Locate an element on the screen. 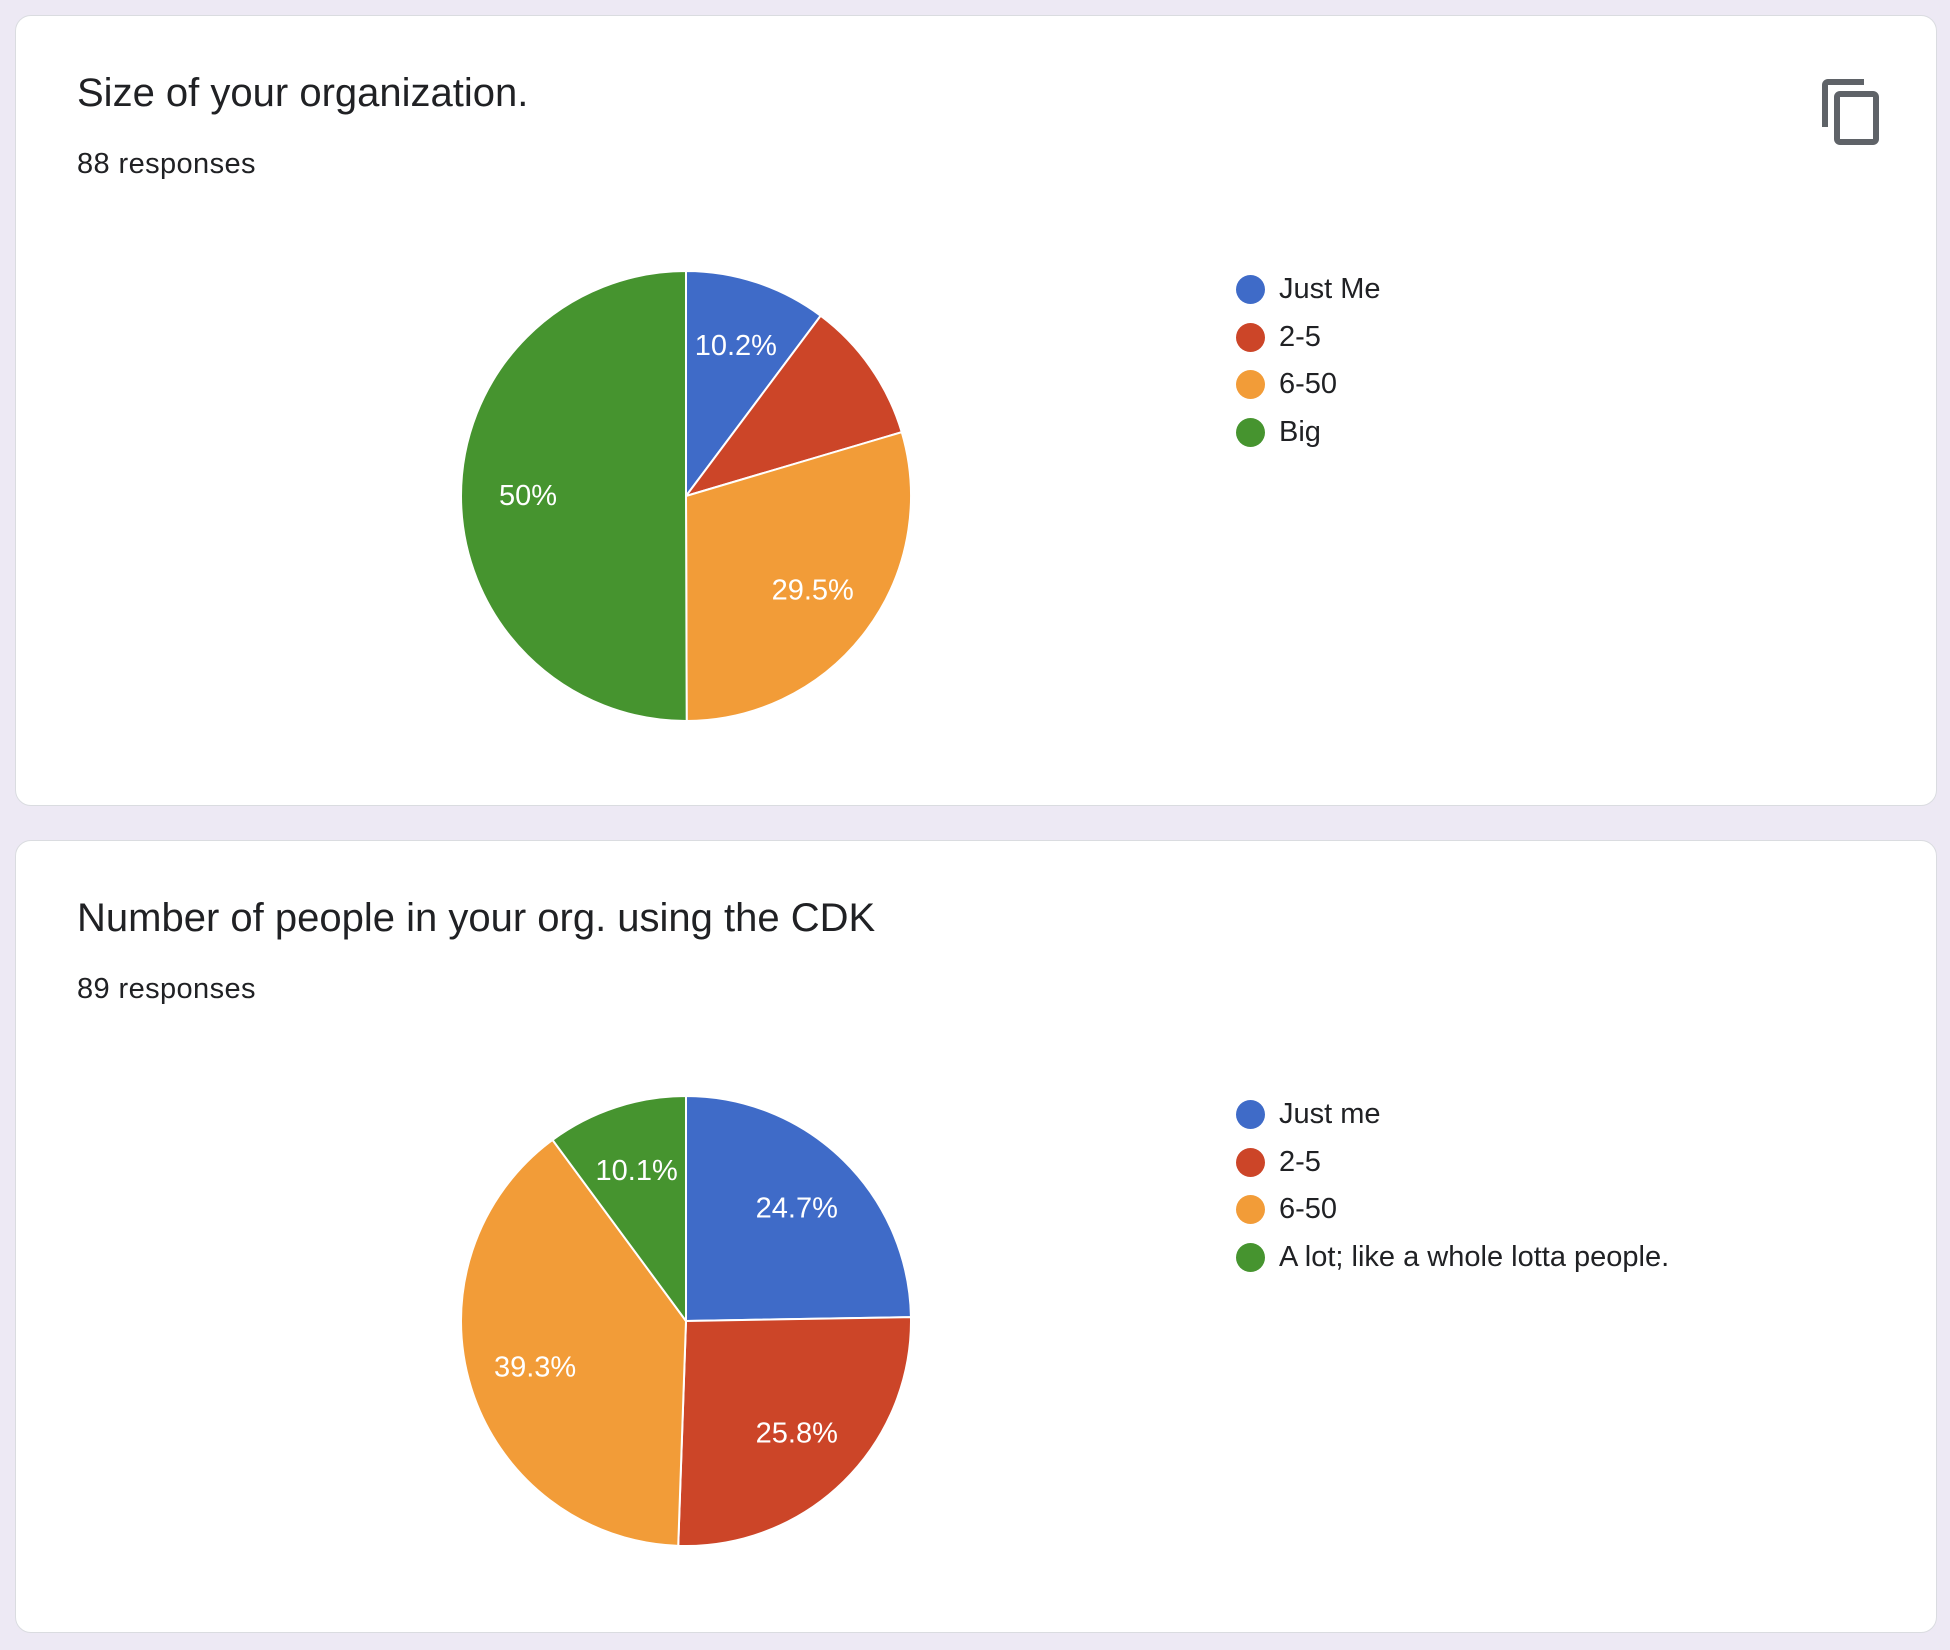 The width and height of the screenshot is (1950, 1650). pie-slice-a-lot-like-a-whole-lotta-people is located at coordinates (619, 1209).